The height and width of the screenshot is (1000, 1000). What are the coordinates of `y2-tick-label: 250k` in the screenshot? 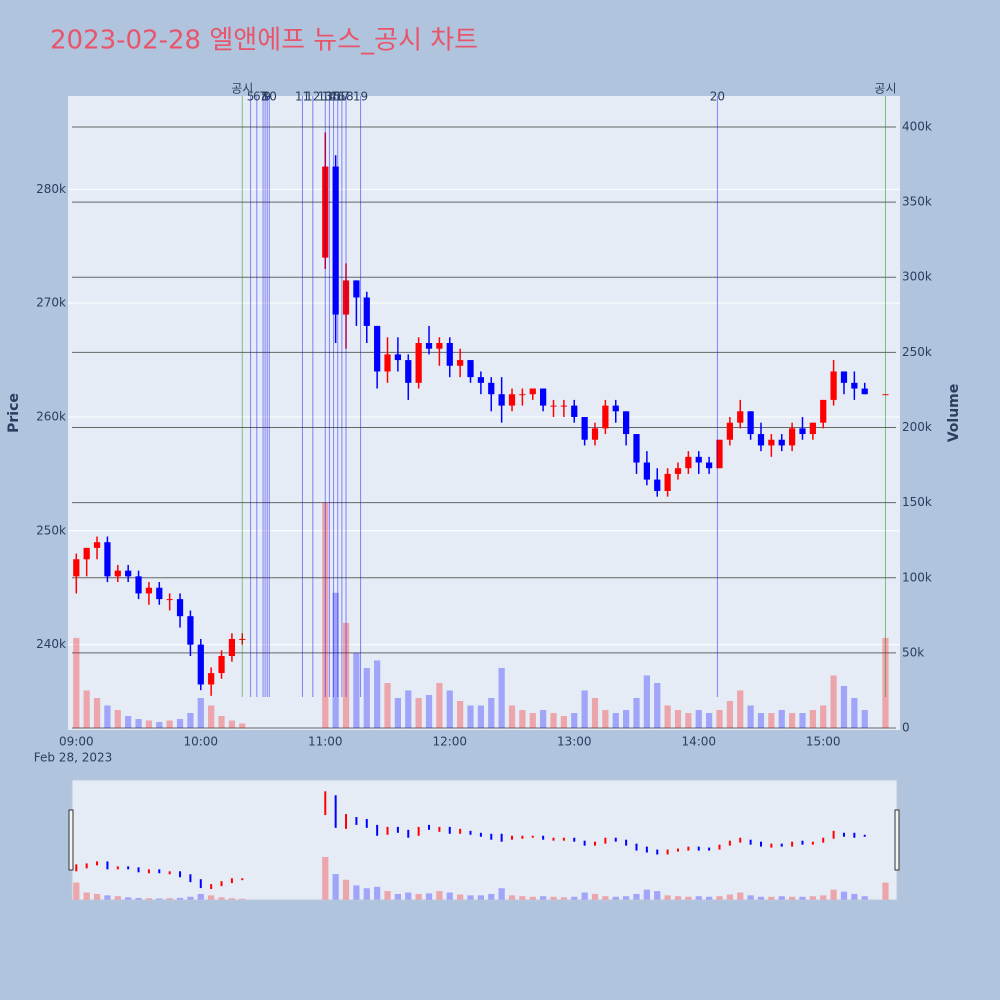 It's located at (917, 352).